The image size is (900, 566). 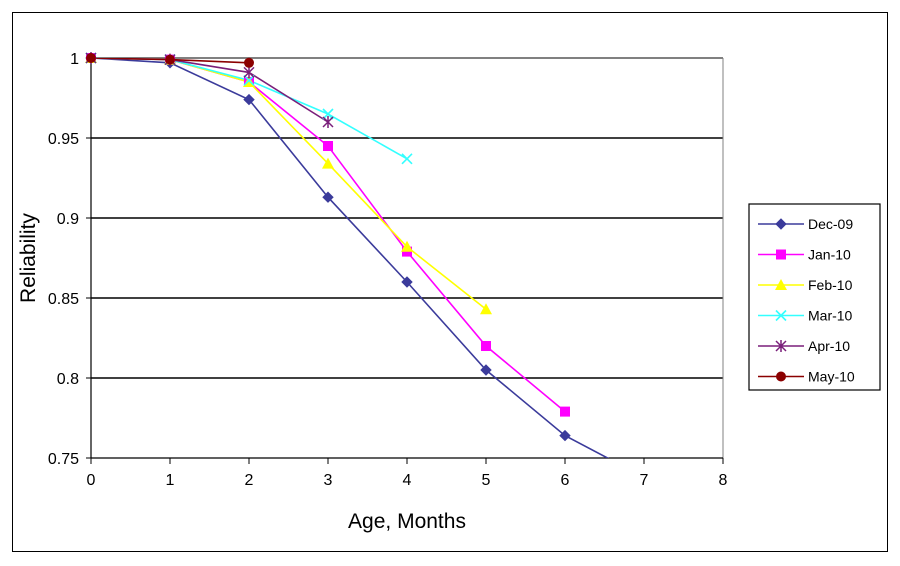 What do you see at coordinates (28, 258) in the screenshot?
I see `y-axis-title: Reliability` at bounding box center [28, 258].